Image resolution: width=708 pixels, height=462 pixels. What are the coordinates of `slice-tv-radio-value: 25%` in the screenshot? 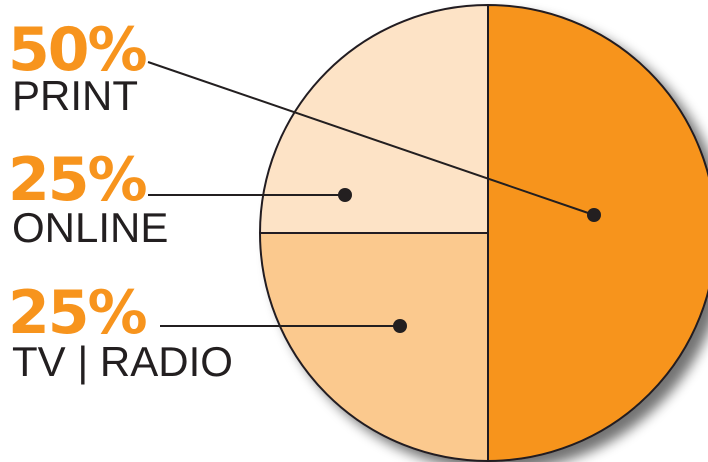 It's located at (77, 313).